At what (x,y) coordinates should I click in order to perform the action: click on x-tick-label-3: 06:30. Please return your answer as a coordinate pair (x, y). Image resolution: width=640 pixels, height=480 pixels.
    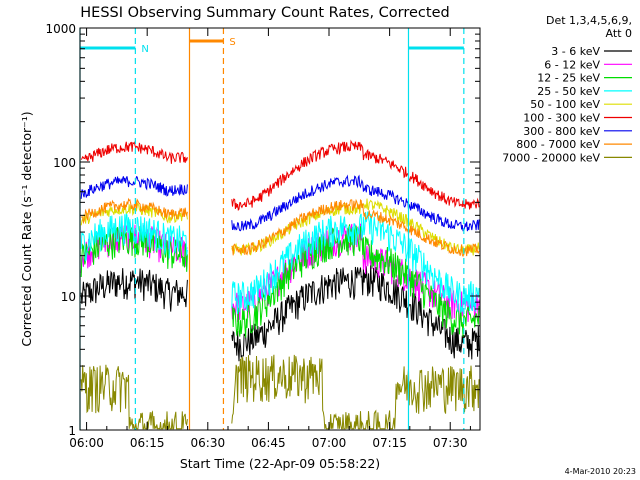
    Looking at the image, I should click on (208, 443).